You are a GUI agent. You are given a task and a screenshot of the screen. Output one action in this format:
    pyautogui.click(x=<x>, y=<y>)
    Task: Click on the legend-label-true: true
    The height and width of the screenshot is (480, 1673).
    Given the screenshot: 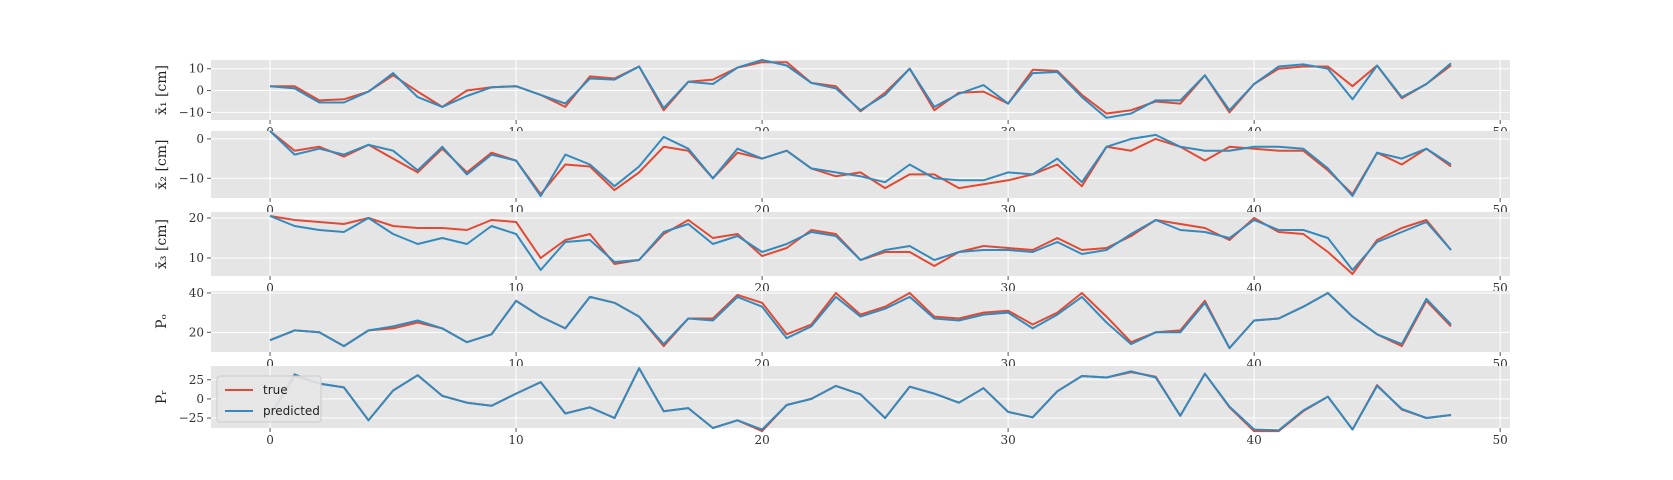 What is the action you would take?
    pyautogui.click(x=275, y=390)
    